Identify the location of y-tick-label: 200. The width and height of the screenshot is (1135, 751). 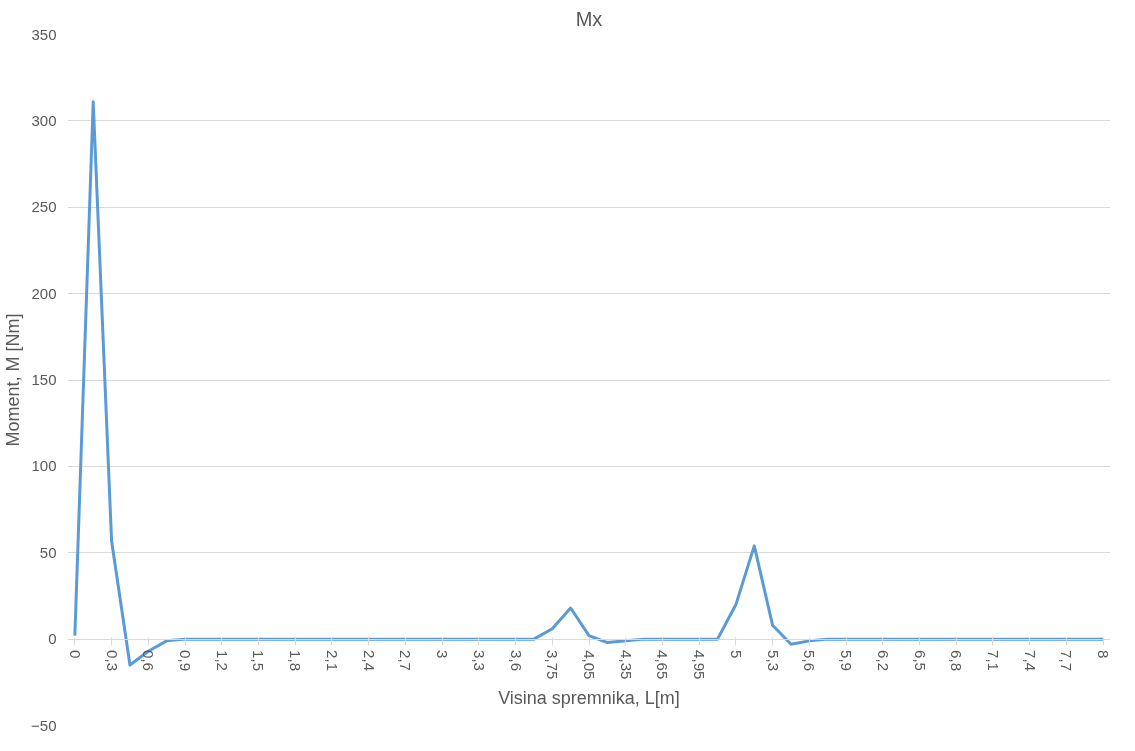
(44, 293).